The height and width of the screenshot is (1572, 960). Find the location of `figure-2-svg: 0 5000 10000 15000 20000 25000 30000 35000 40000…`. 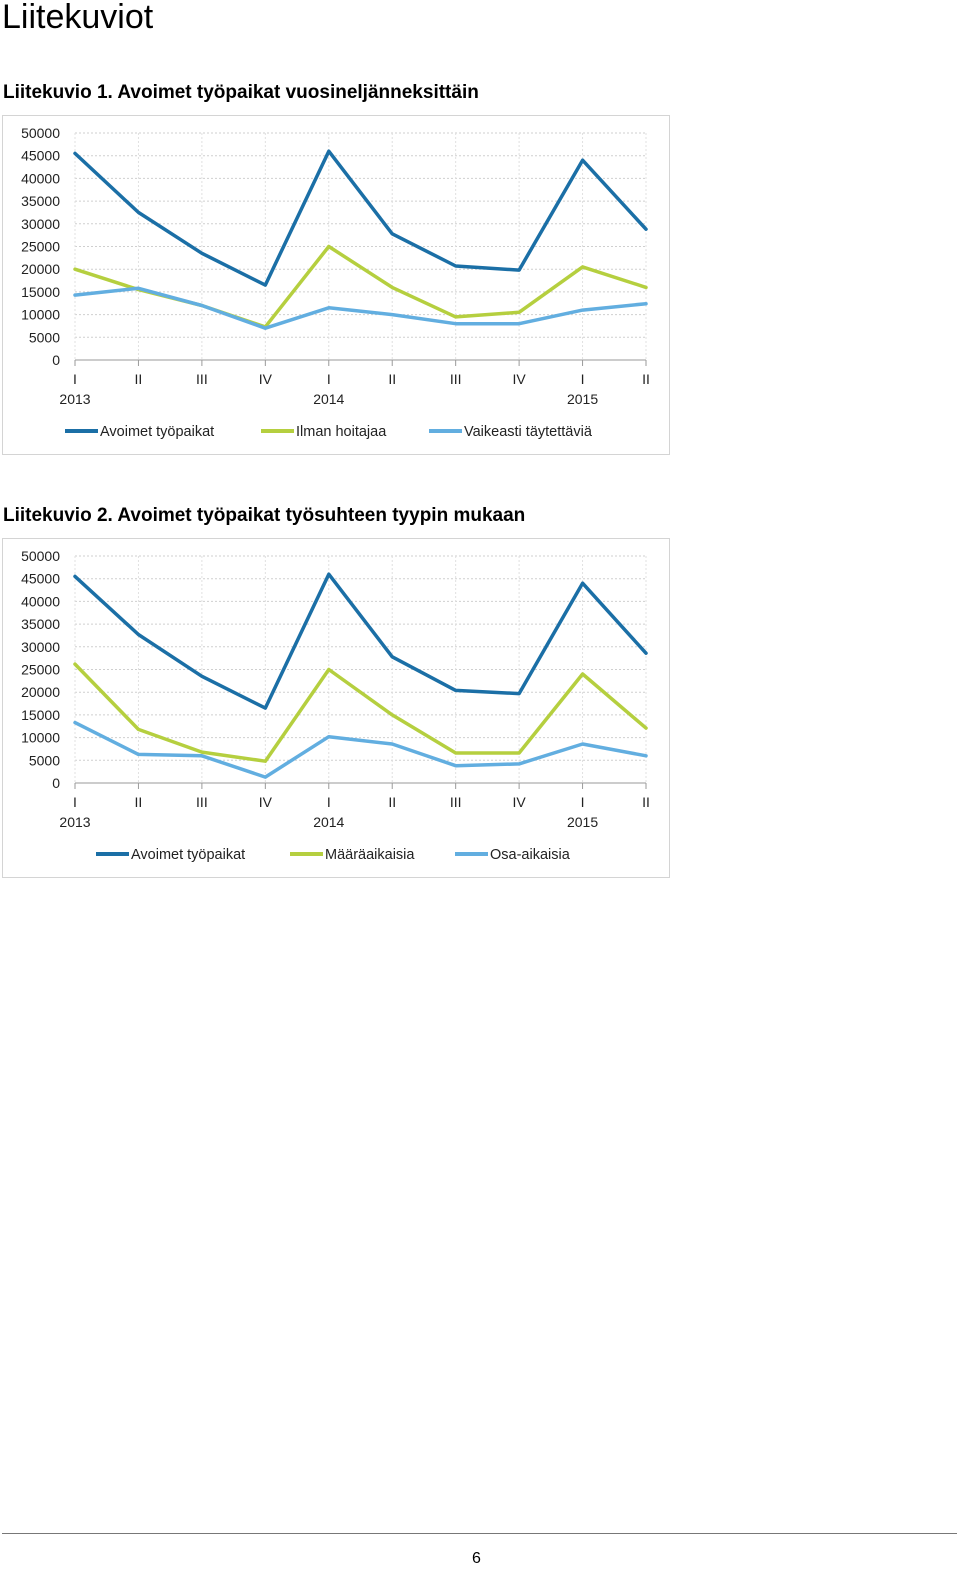

figure-2-svg: 0 5000 10000 15000 20000 25000 30000 35000 40000… is located at coordinates (335, 705).